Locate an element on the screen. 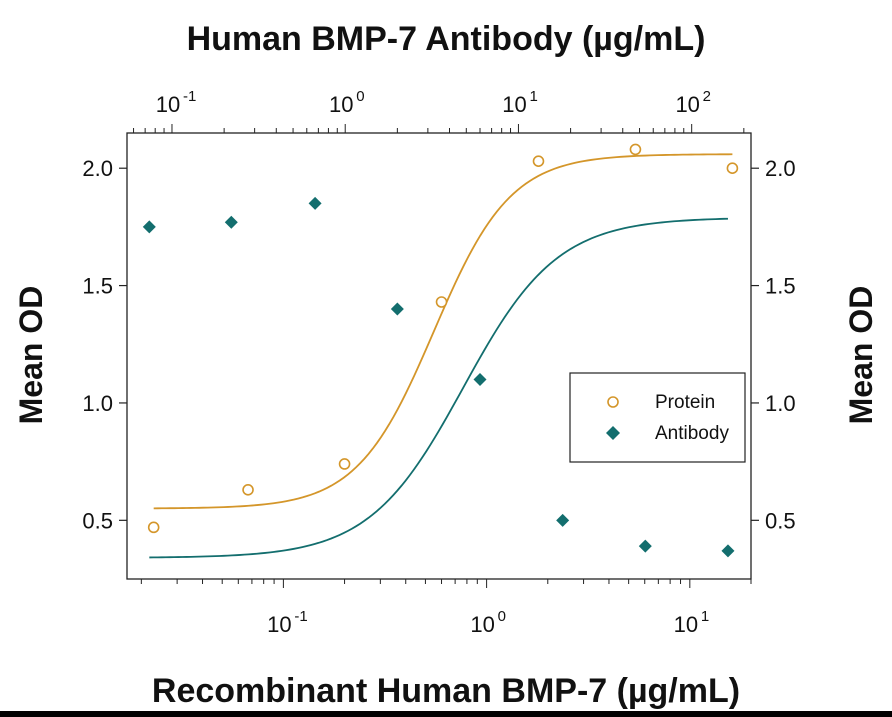  x-bottom-tick-label-exponent: 1 is located at coordinates (705, 616).